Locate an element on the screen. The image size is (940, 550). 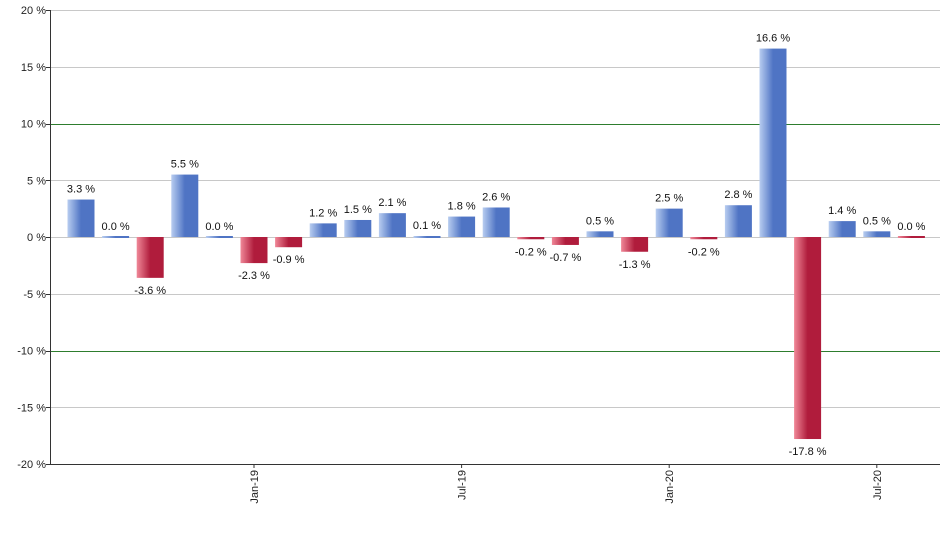
y-tick-label: -20 % is located at coordinates (31, 465).